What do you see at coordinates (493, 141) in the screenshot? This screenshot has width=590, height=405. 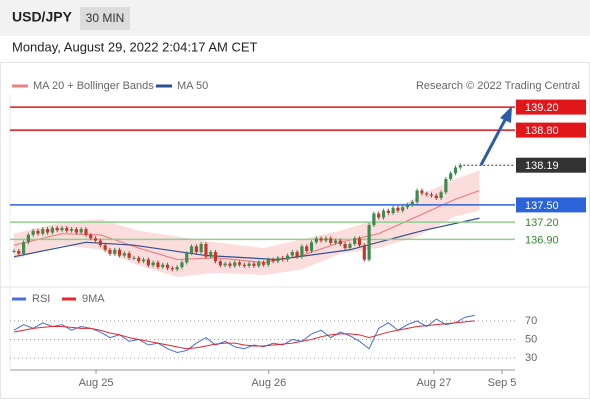 I see `forecast-arrow` at bounding box center [493, 141].